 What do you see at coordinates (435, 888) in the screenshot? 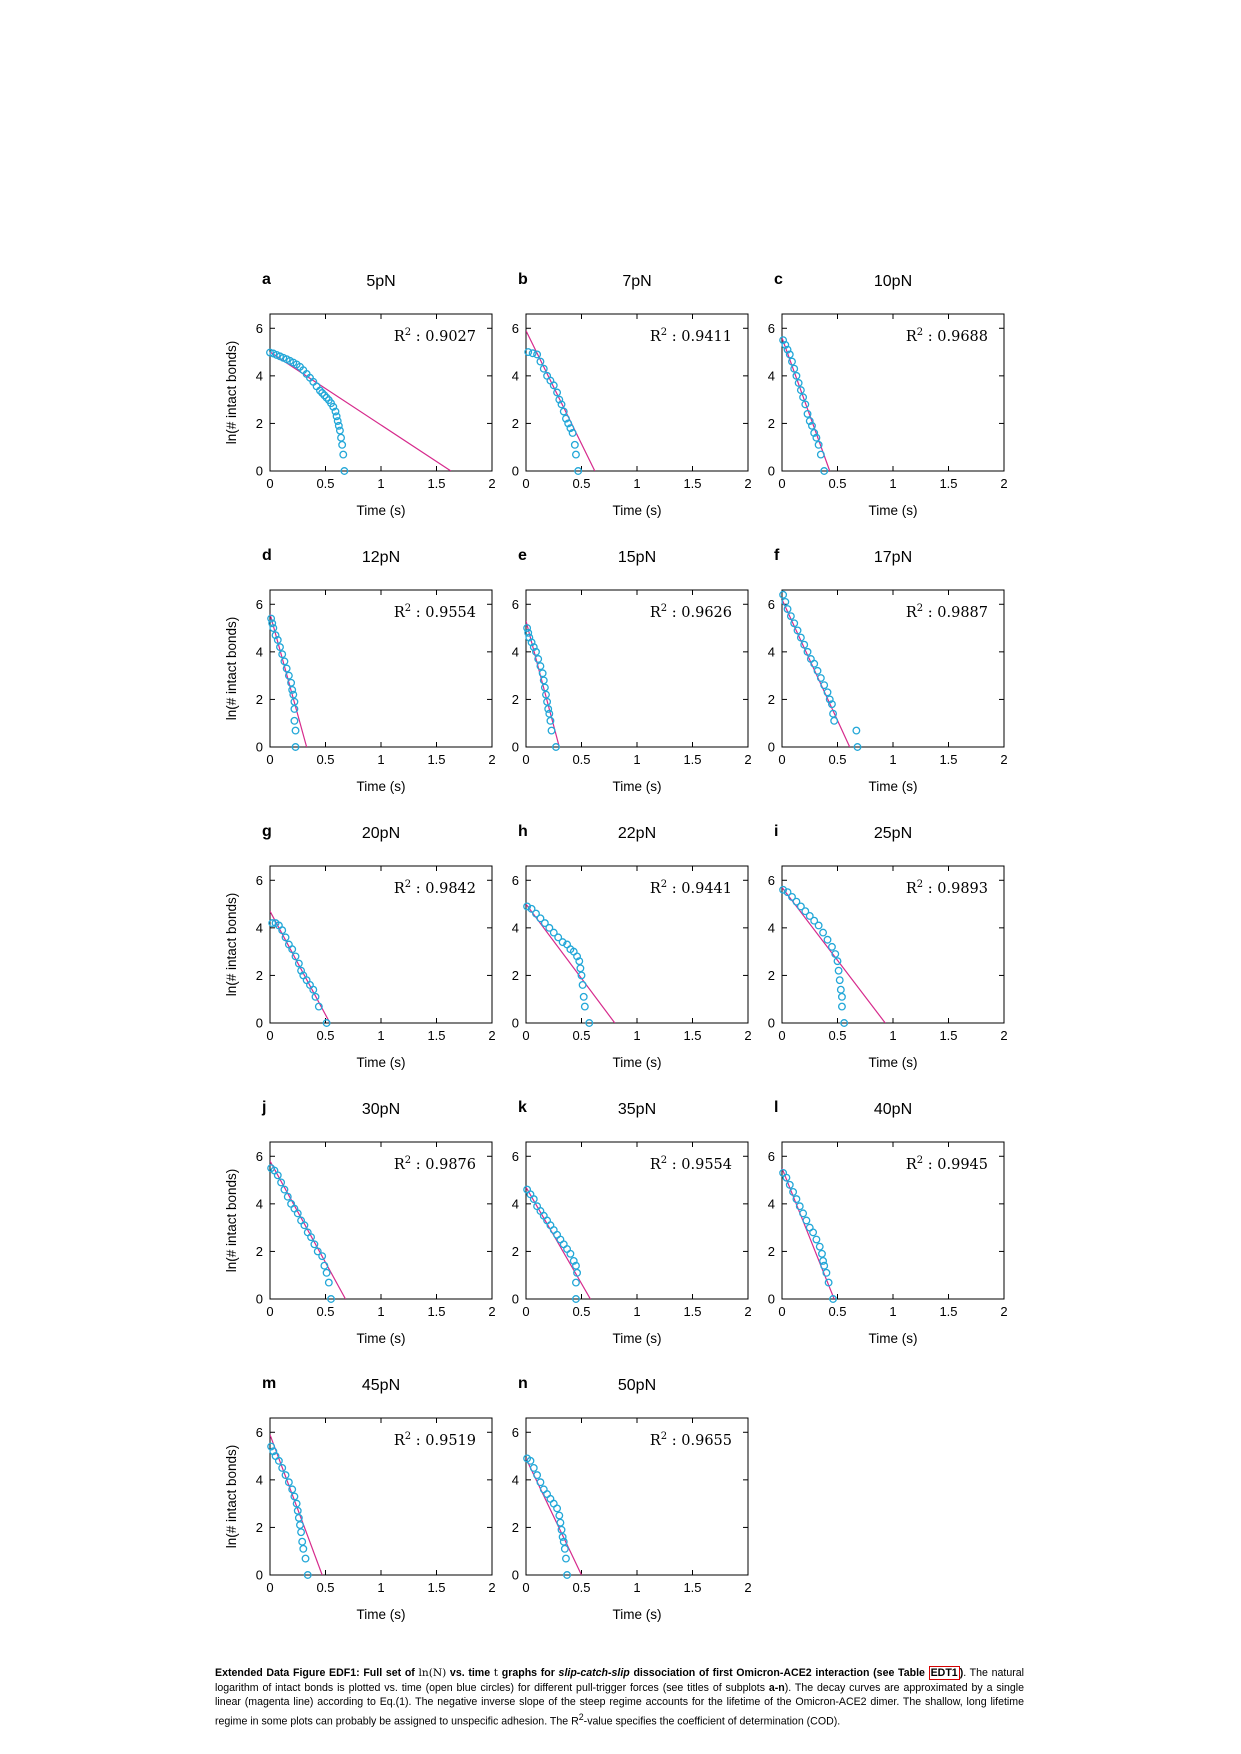
I see `r-squared-label: R2 : 0.9842` at bounding box center [435, 888].